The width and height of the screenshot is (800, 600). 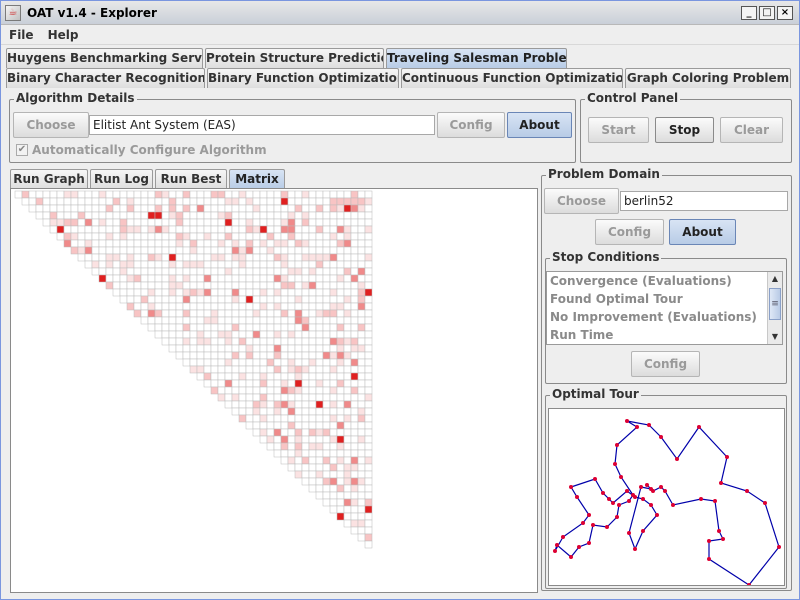 I want to click on tab-binary-character-recognition: Binary Character Recognition, so click(x=105, y=78).